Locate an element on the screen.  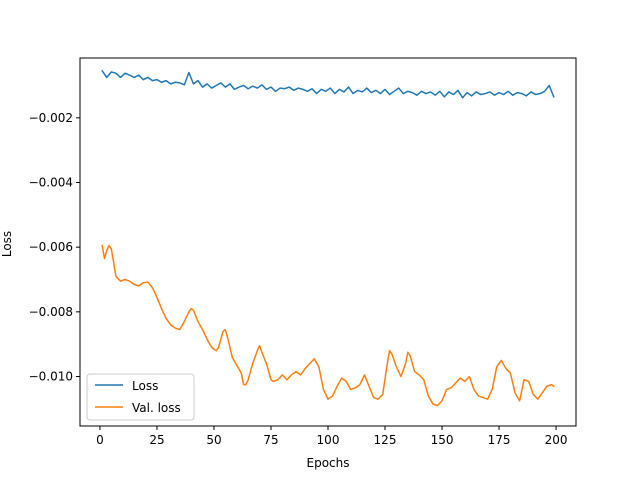
x-tick-label: 175 is located at coordinates (499, 440).